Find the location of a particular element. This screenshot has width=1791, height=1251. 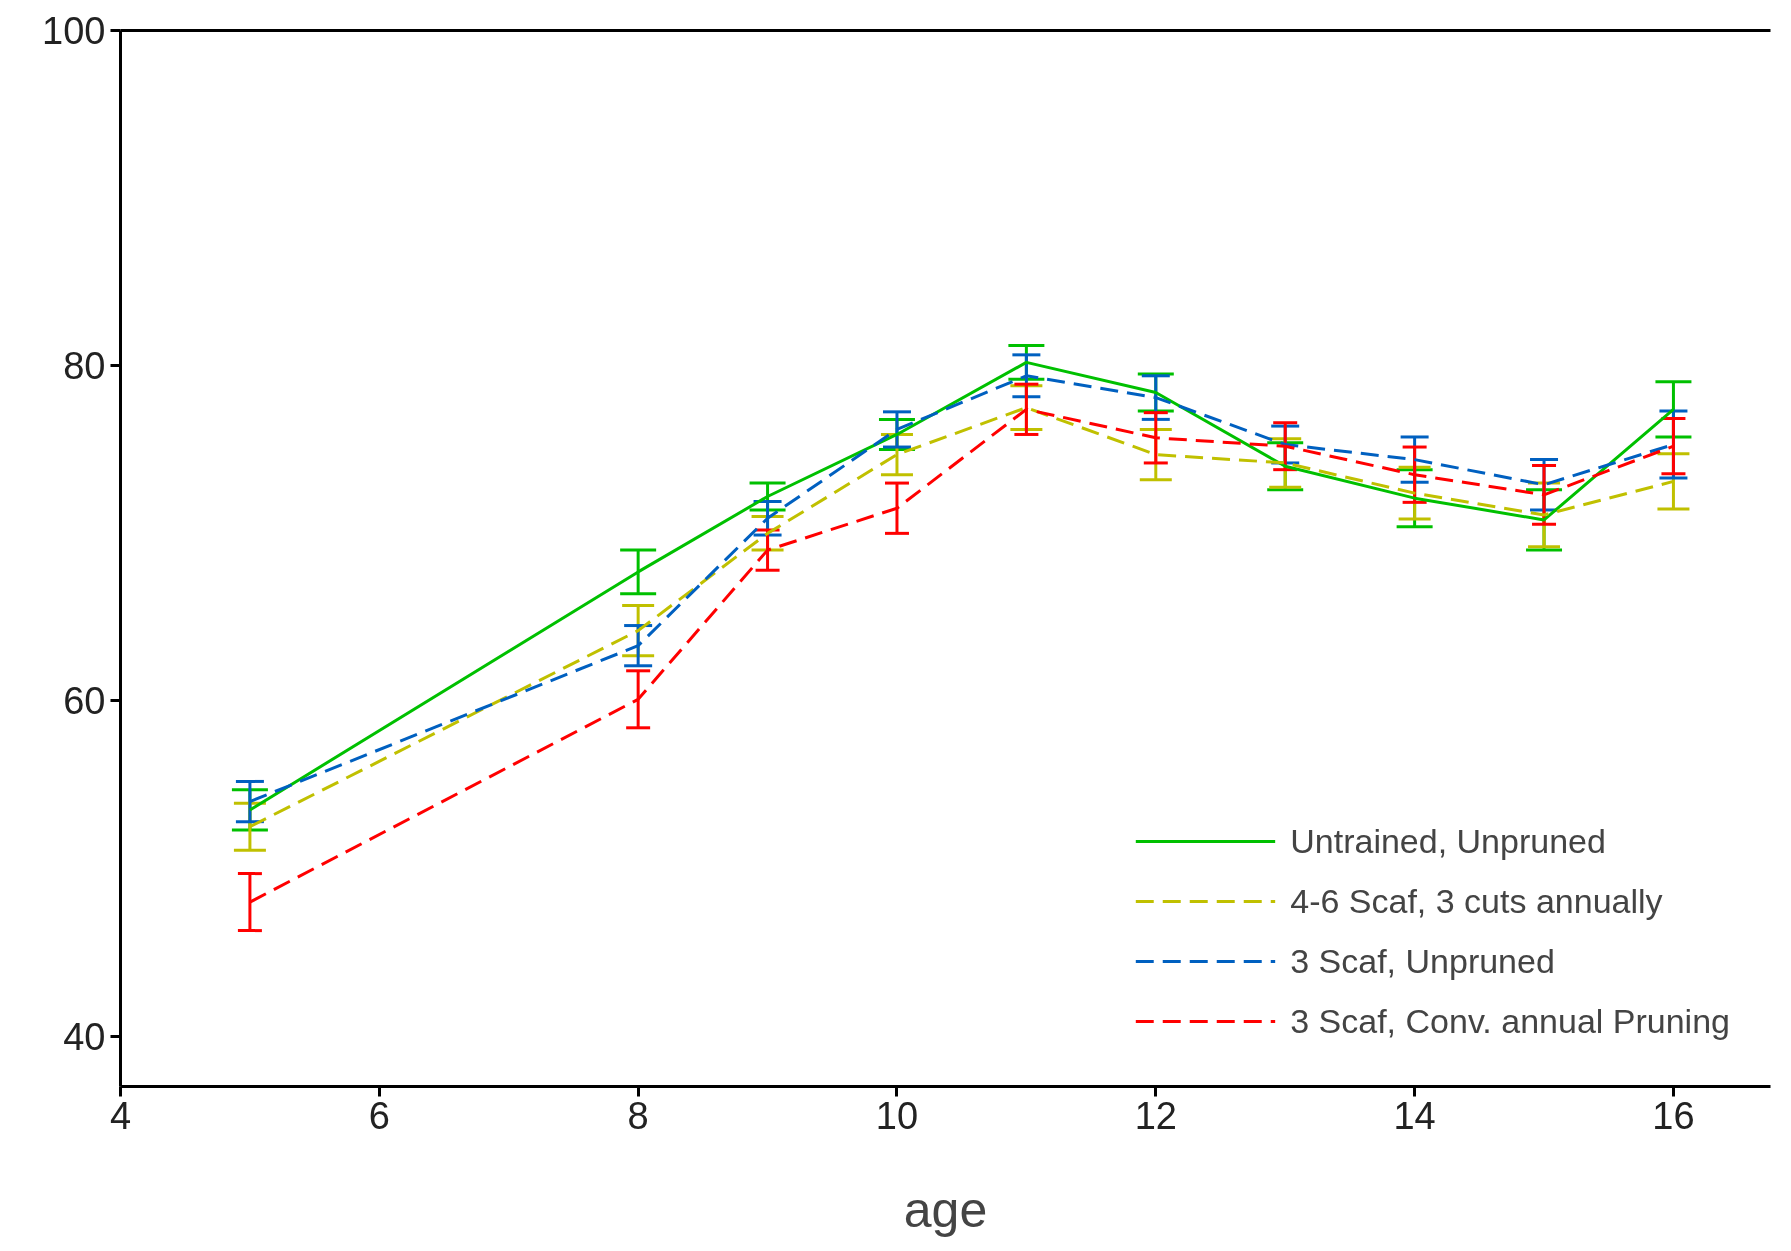

x-tick-label: 14 is located at coordinates (1414, 1115).